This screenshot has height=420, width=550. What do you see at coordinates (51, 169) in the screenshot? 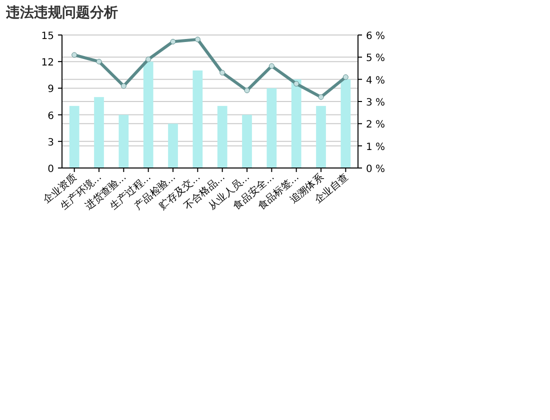
I see `y-tick-label: 0` at bounding box center [51, 169].